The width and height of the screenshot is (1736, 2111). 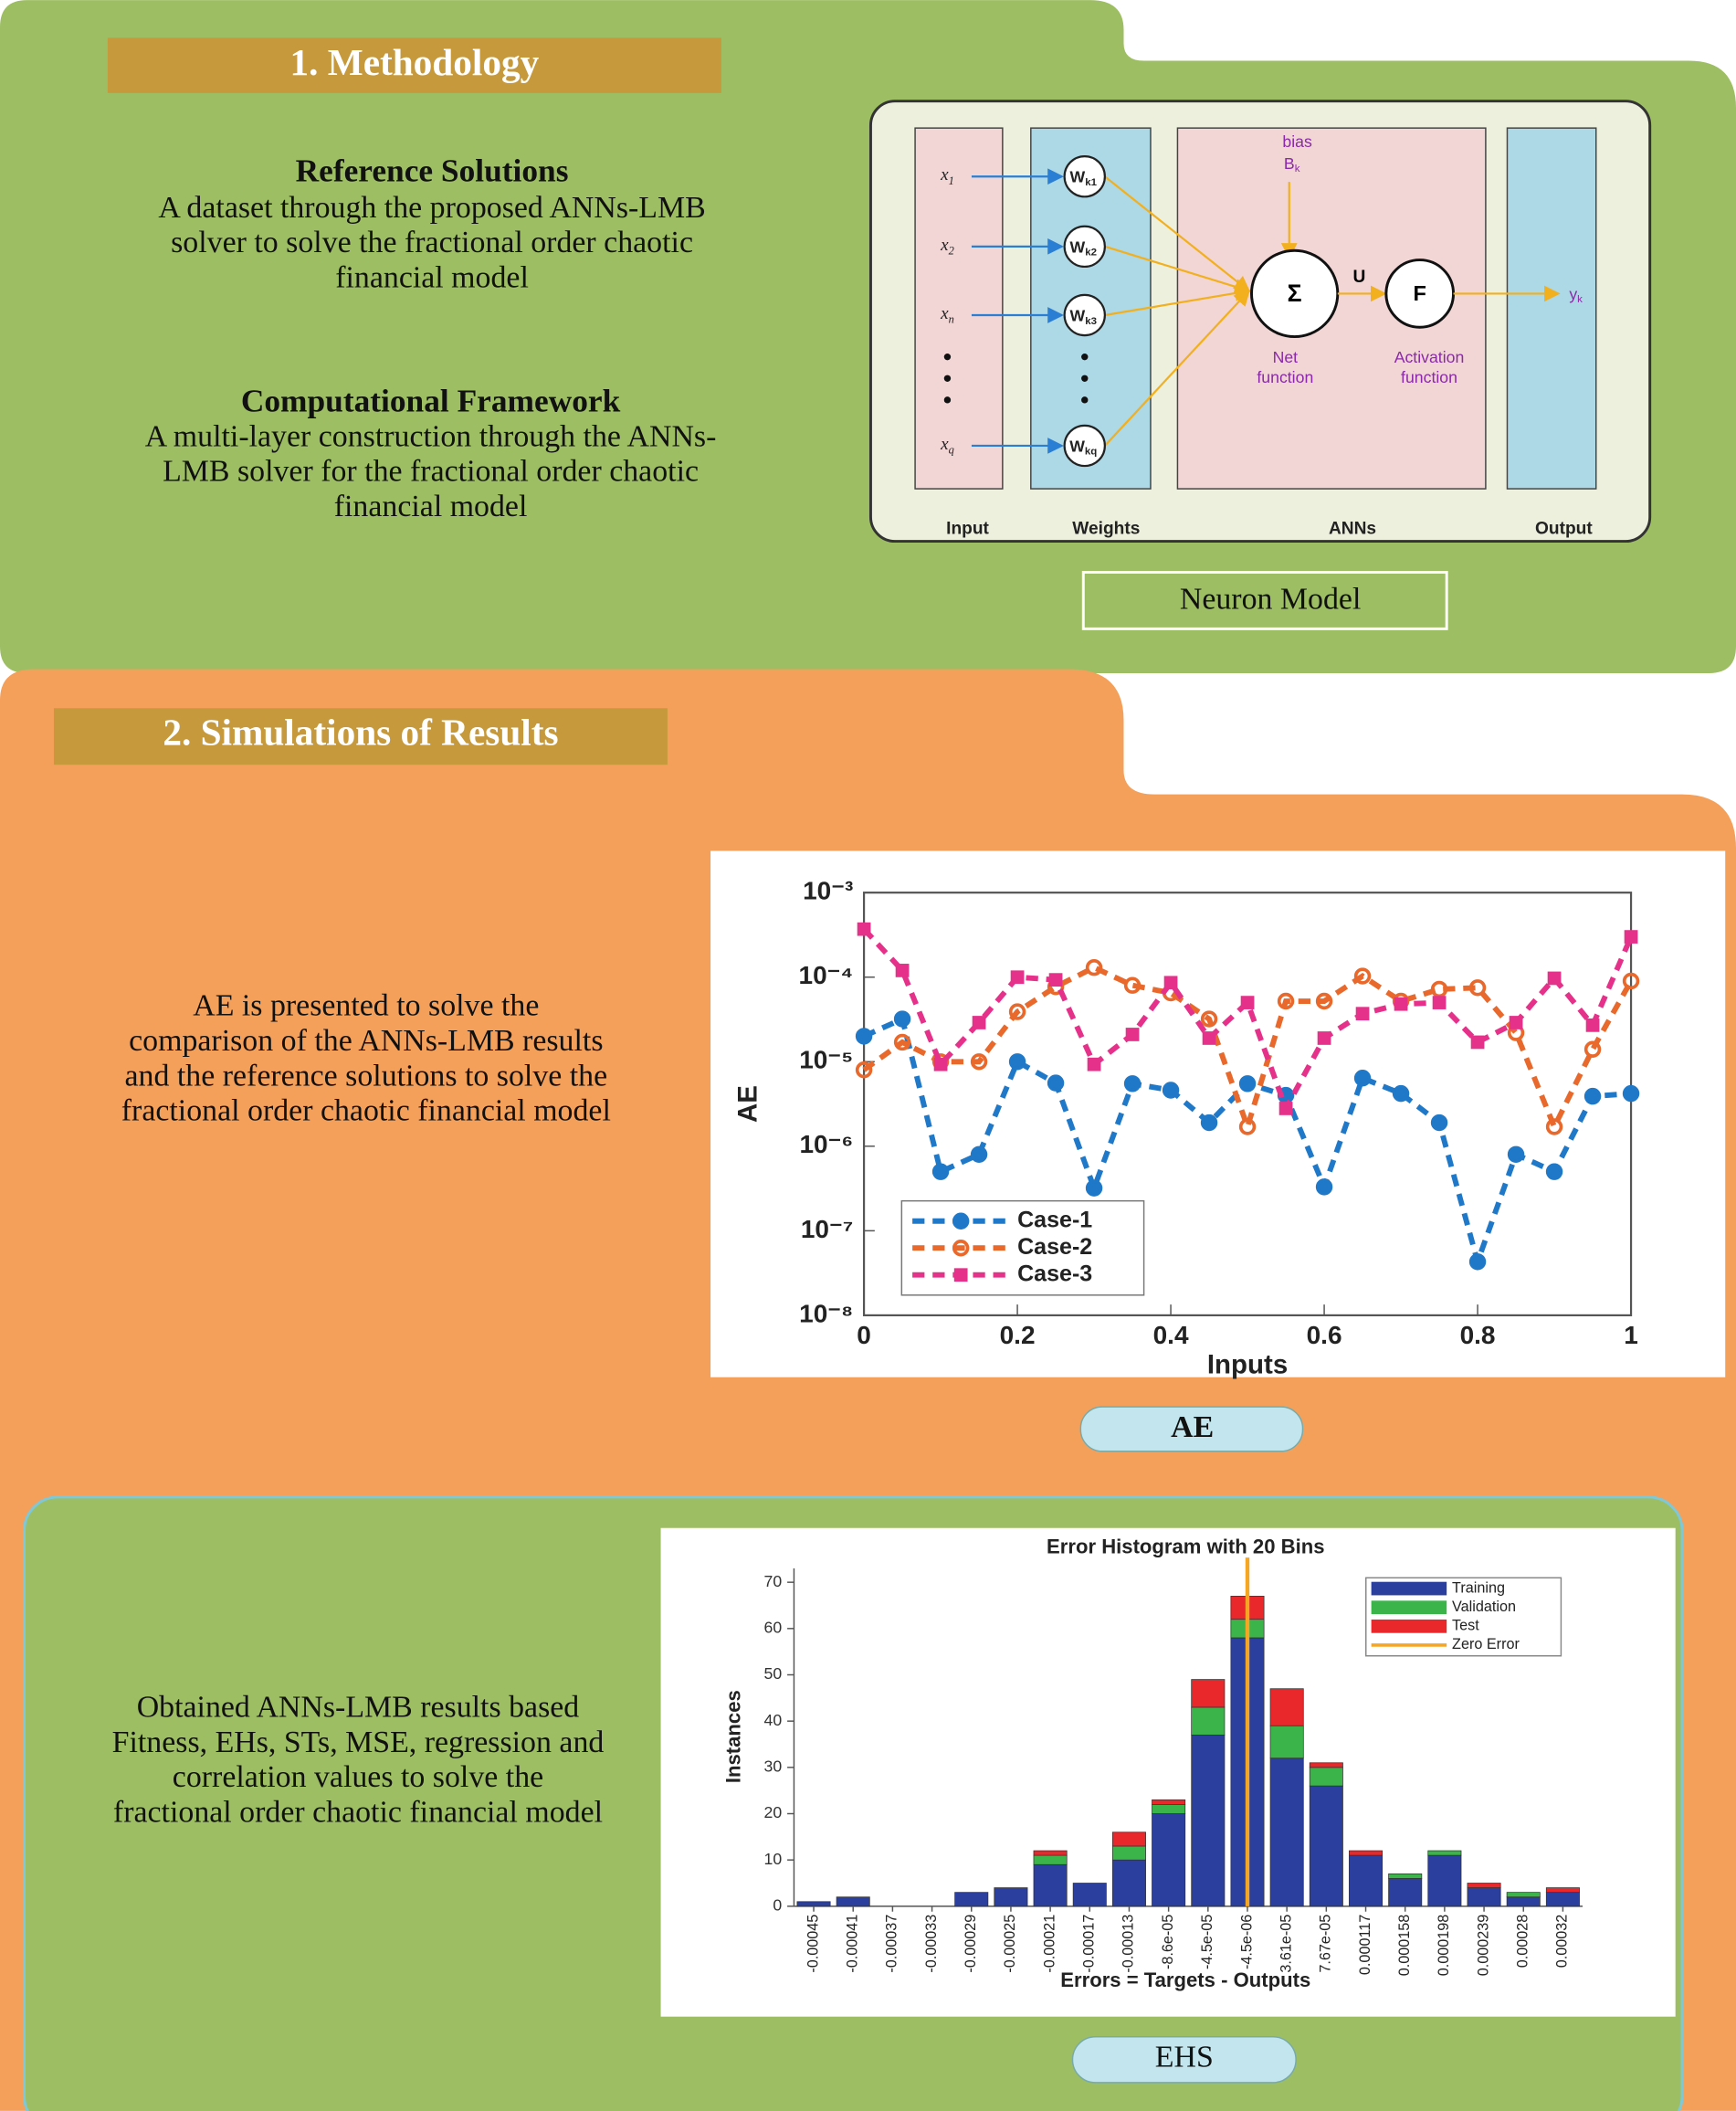 I want to click on text-line: Obtained ANNs-LMB results based, so click(x=358, y=1707).